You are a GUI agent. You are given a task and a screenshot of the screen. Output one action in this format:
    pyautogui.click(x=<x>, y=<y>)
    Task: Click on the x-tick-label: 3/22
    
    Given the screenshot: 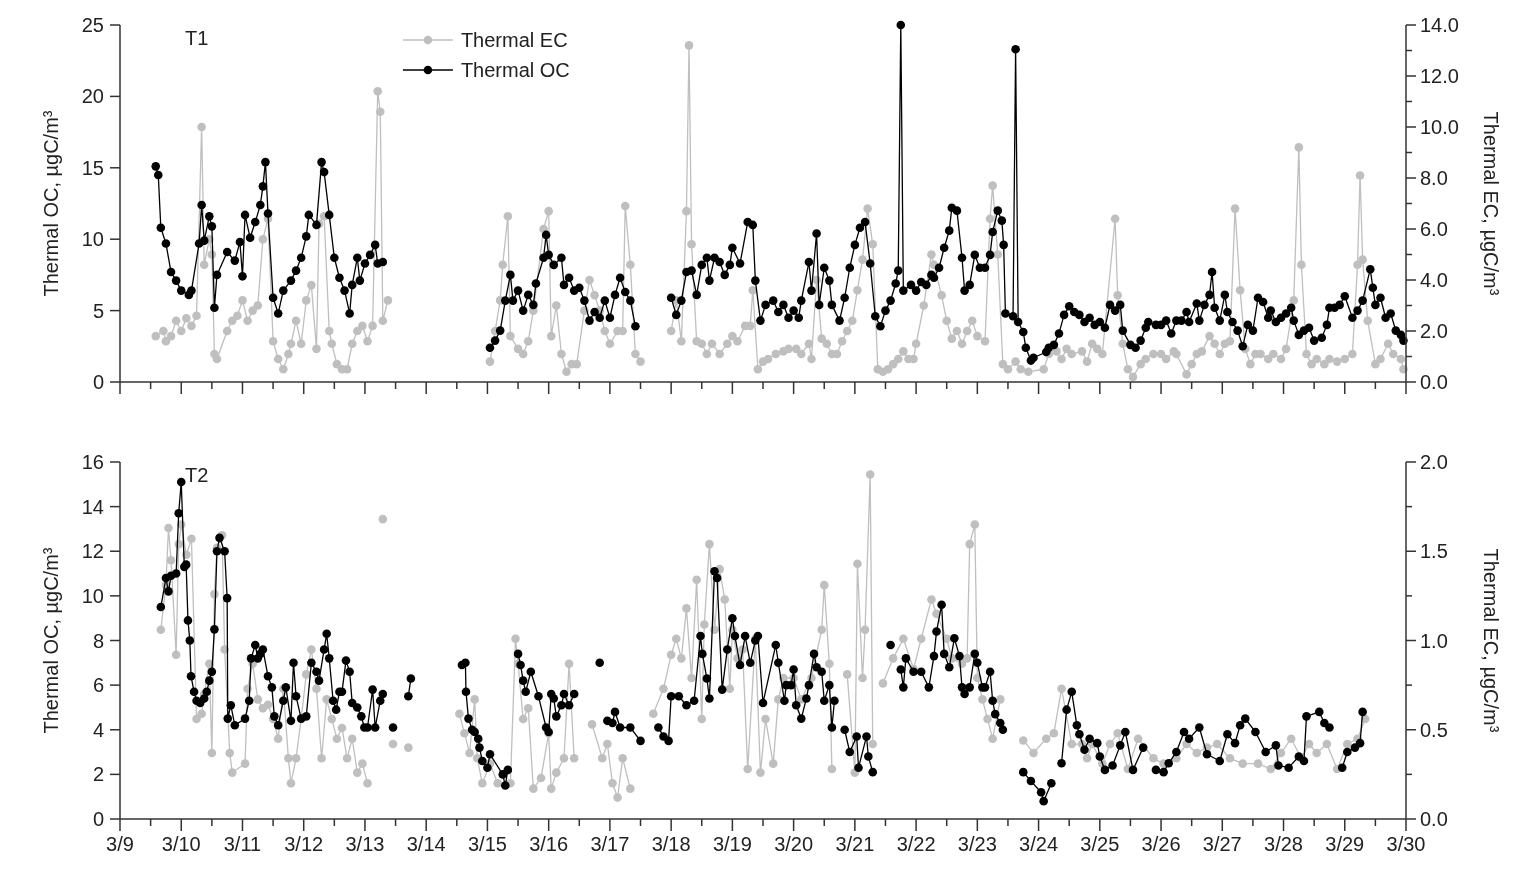 What is the action you would take?
    pyautogui.click(x=916, y=844)
    